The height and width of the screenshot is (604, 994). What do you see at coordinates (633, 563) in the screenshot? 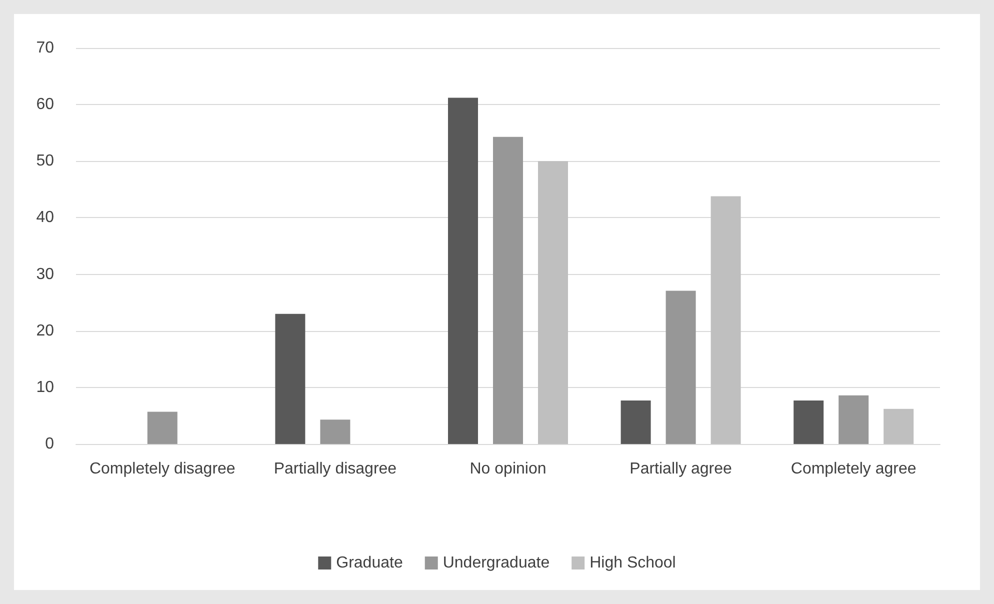
I see `legend-label: High School` at bounding box center [633, 563].